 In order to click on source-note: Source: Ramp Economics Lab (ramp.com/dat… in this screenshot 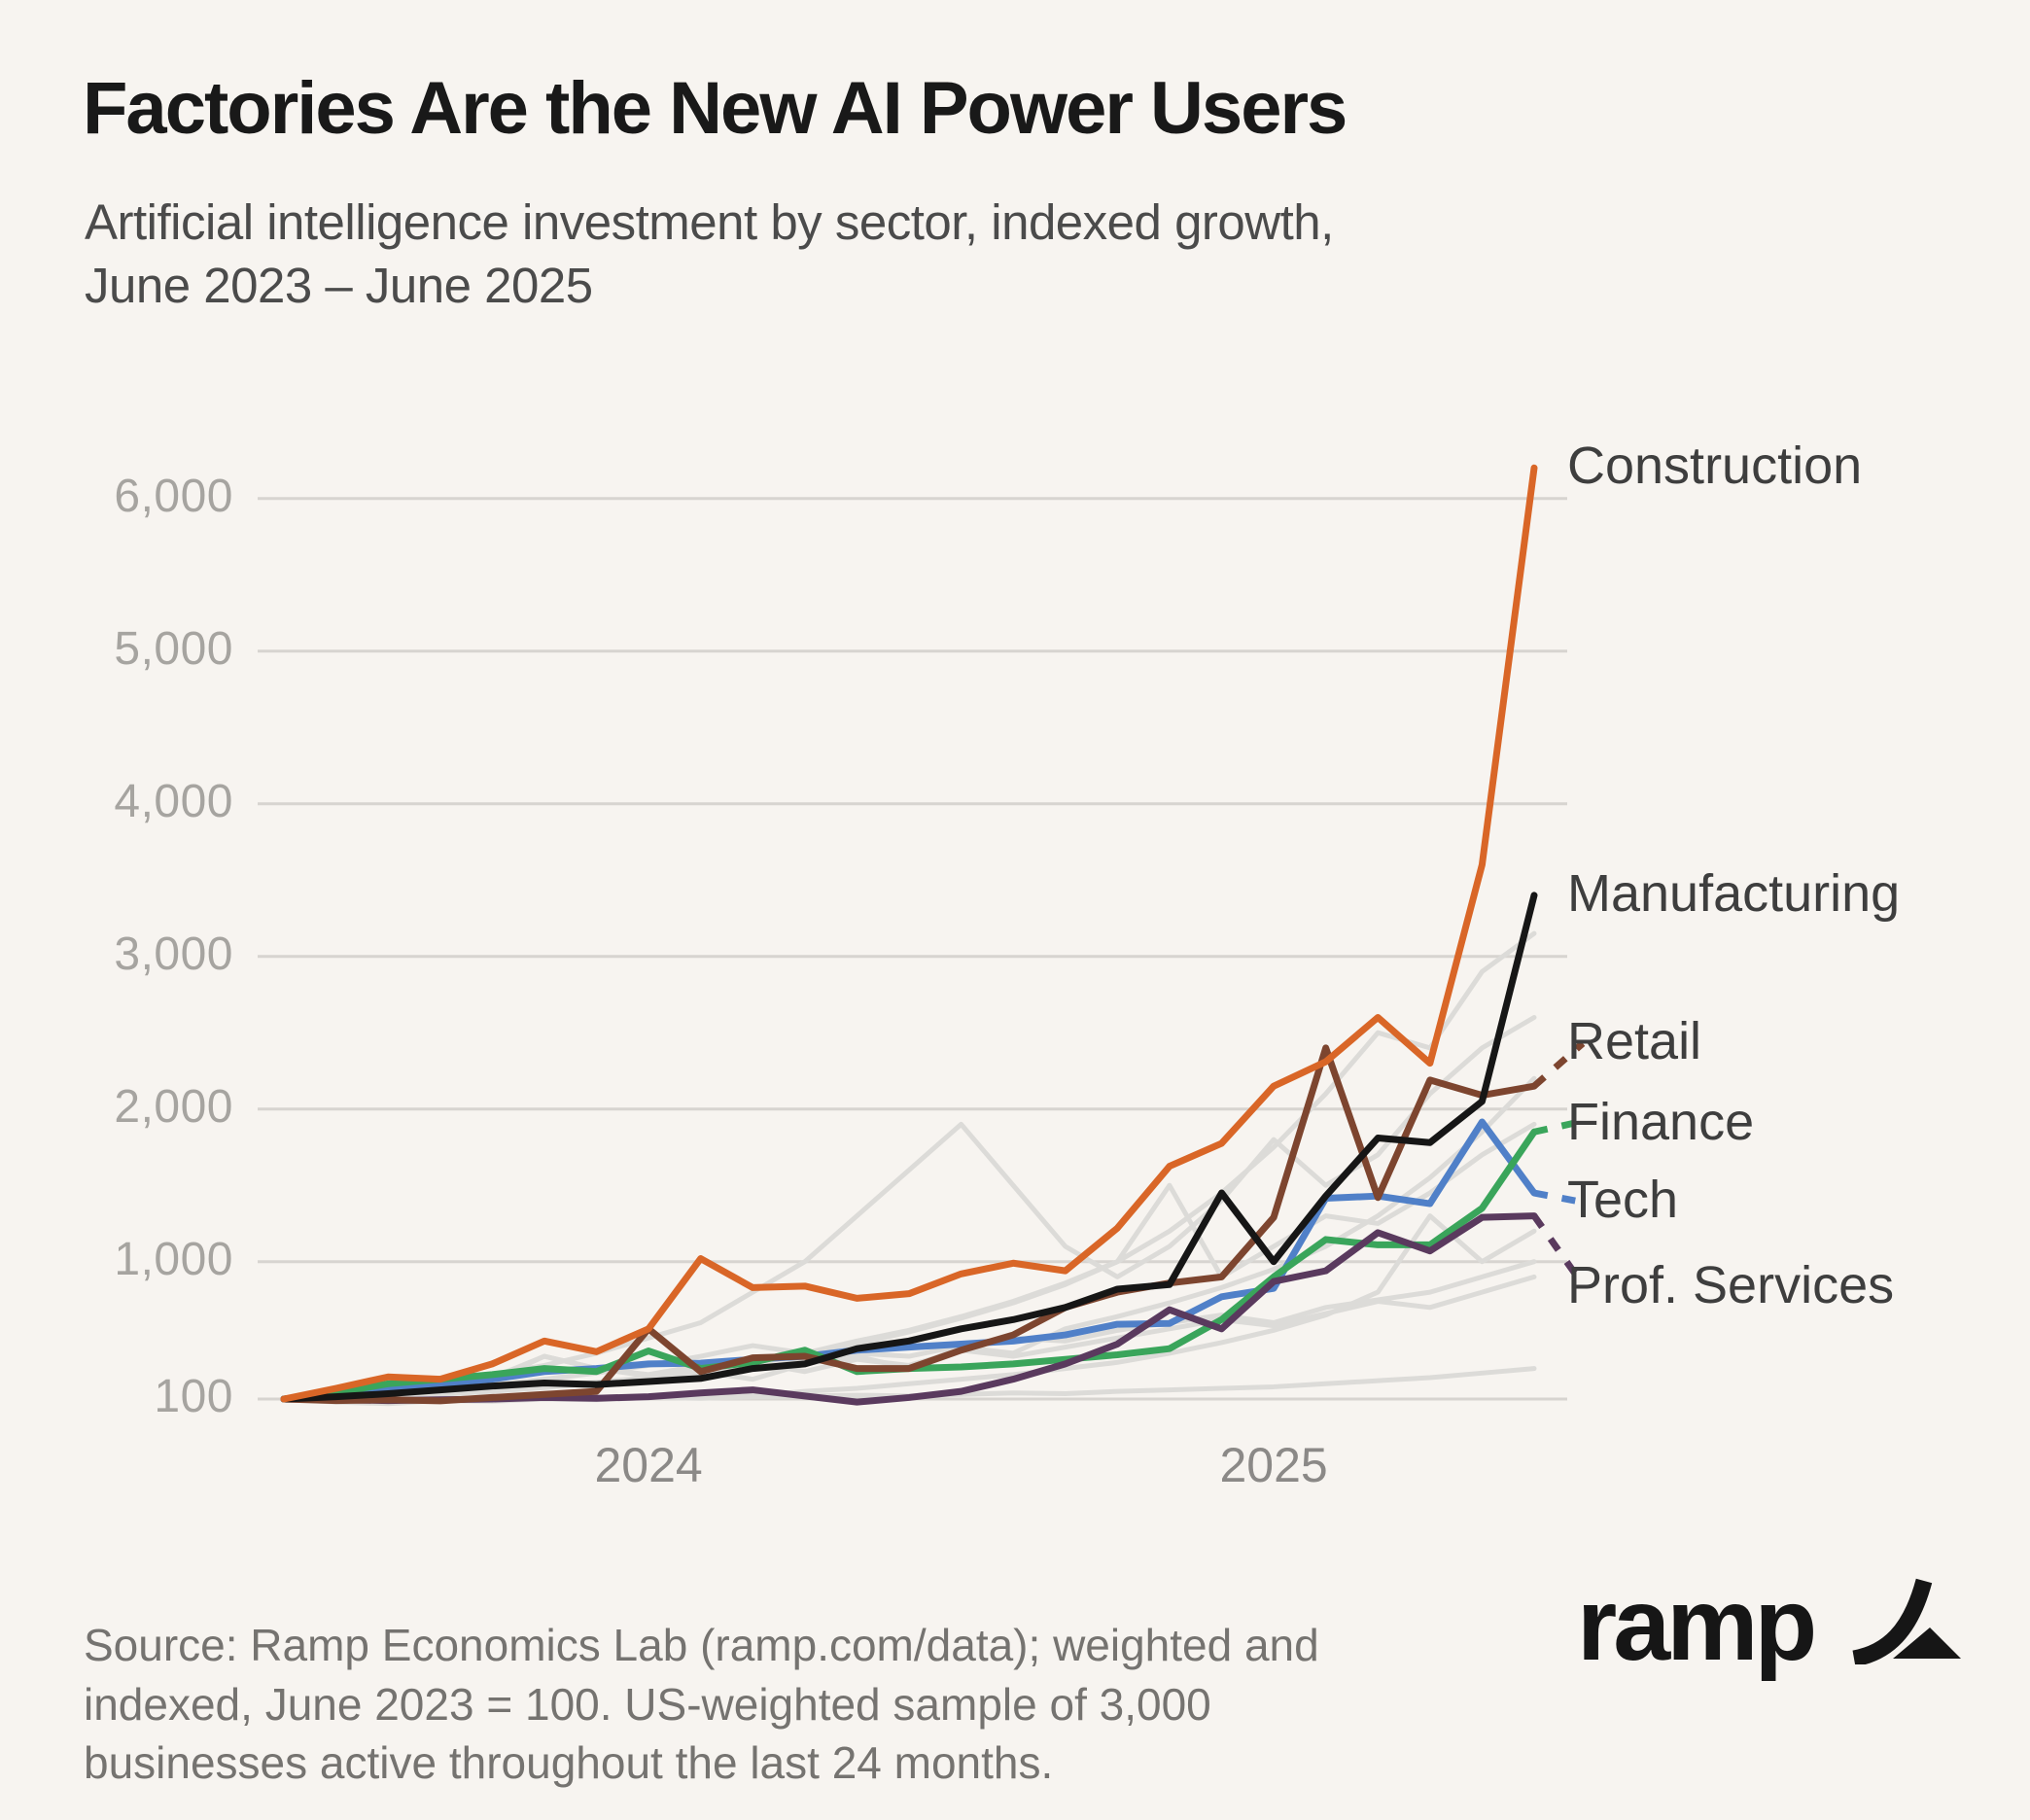, I will do `click(701, 1704)`.